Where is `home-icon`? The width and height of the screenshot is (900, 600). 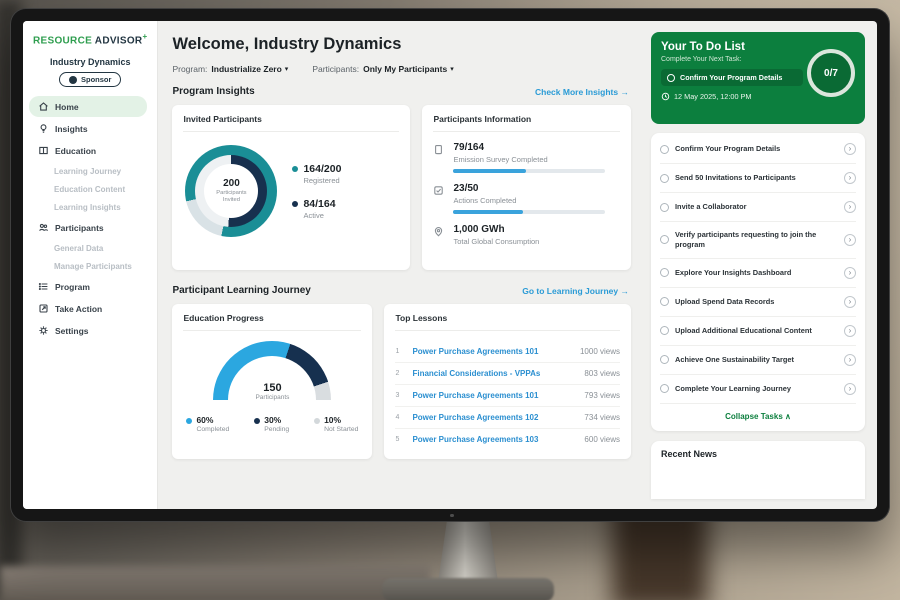
home-icon is located at coordinates (43, 106).